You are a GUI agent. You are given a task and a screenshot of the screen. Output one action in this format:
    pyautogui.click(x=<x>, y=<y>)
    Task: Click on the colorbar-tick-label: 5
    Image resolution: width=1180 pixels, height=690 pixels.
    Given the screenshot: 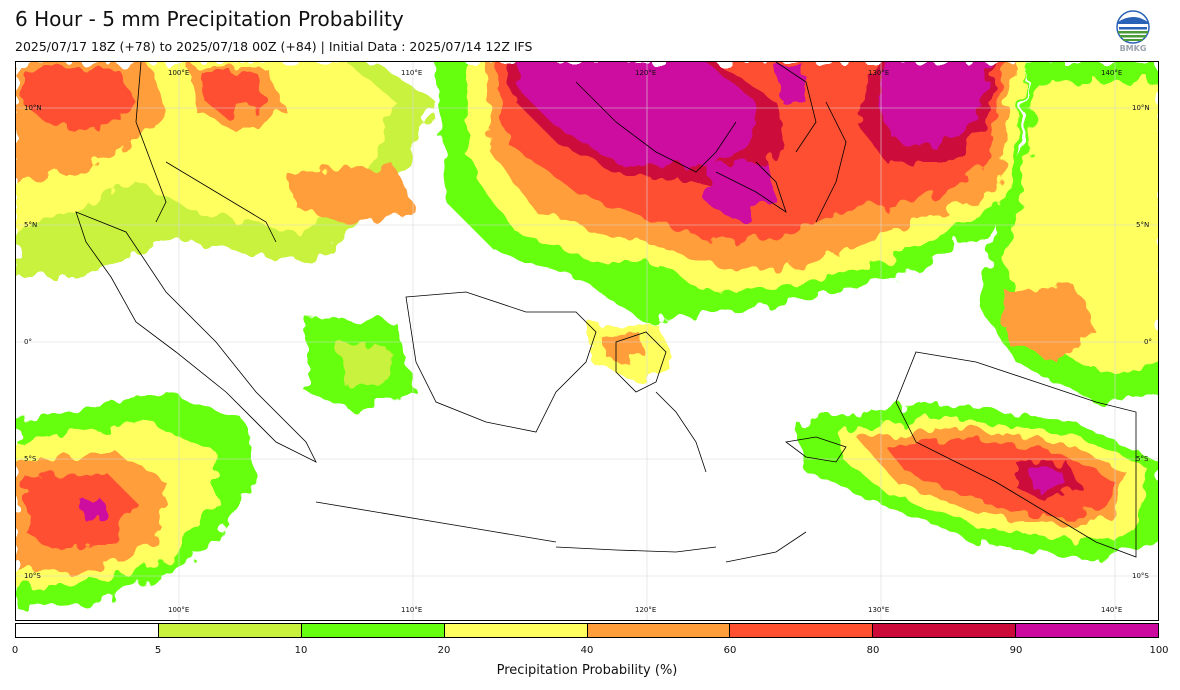 What is the action you would take?
    pyautogui.click(x=158, y=650)
    